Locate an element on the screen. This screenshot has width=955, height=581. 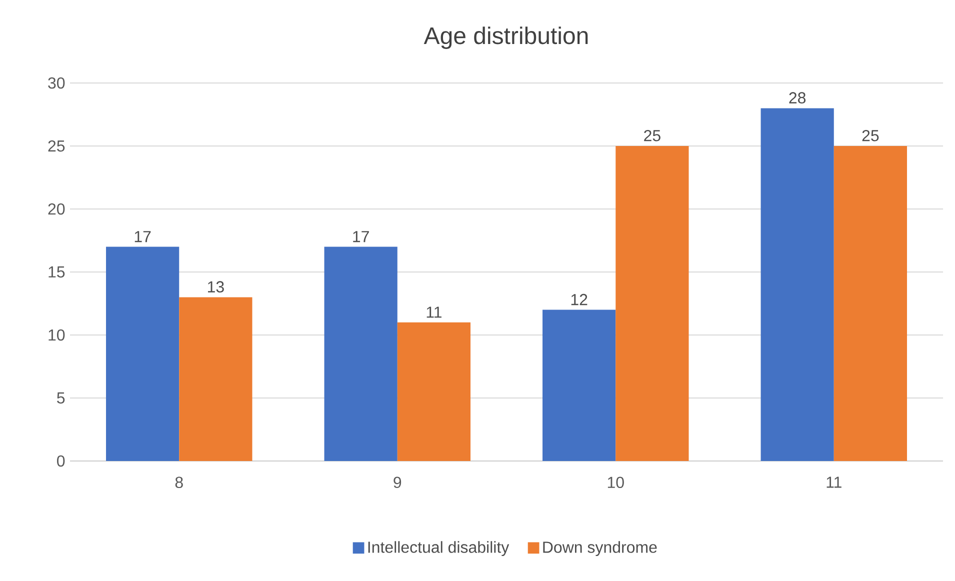
legend-label: Intellectual disability is located at coordinates (439, 548).